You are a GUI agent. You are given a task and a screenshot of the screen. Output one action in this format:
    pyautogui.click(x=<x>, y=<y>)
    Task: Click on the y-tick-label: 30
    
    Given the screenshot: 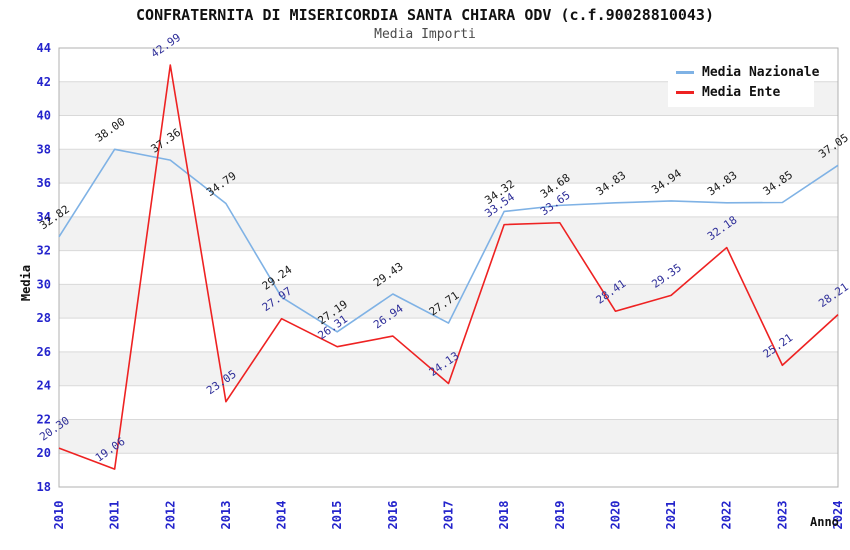 What is the action you would take?
    pyautogui.click(x=44, y=284)
    